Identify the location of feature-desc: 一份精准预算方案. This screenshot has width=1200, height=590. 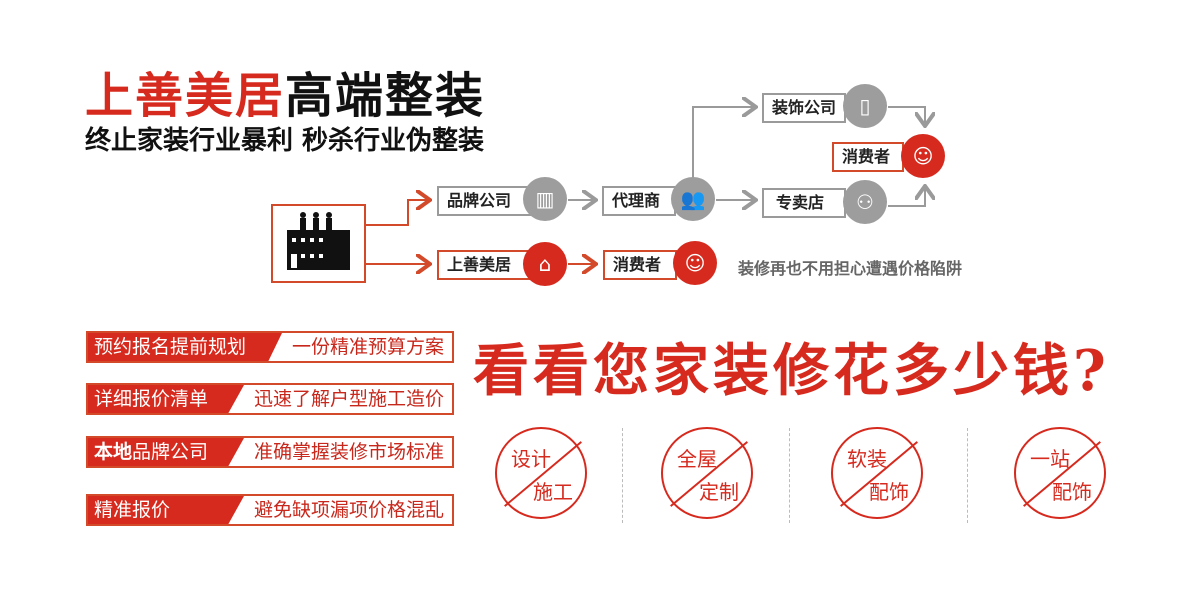
(367, 347).